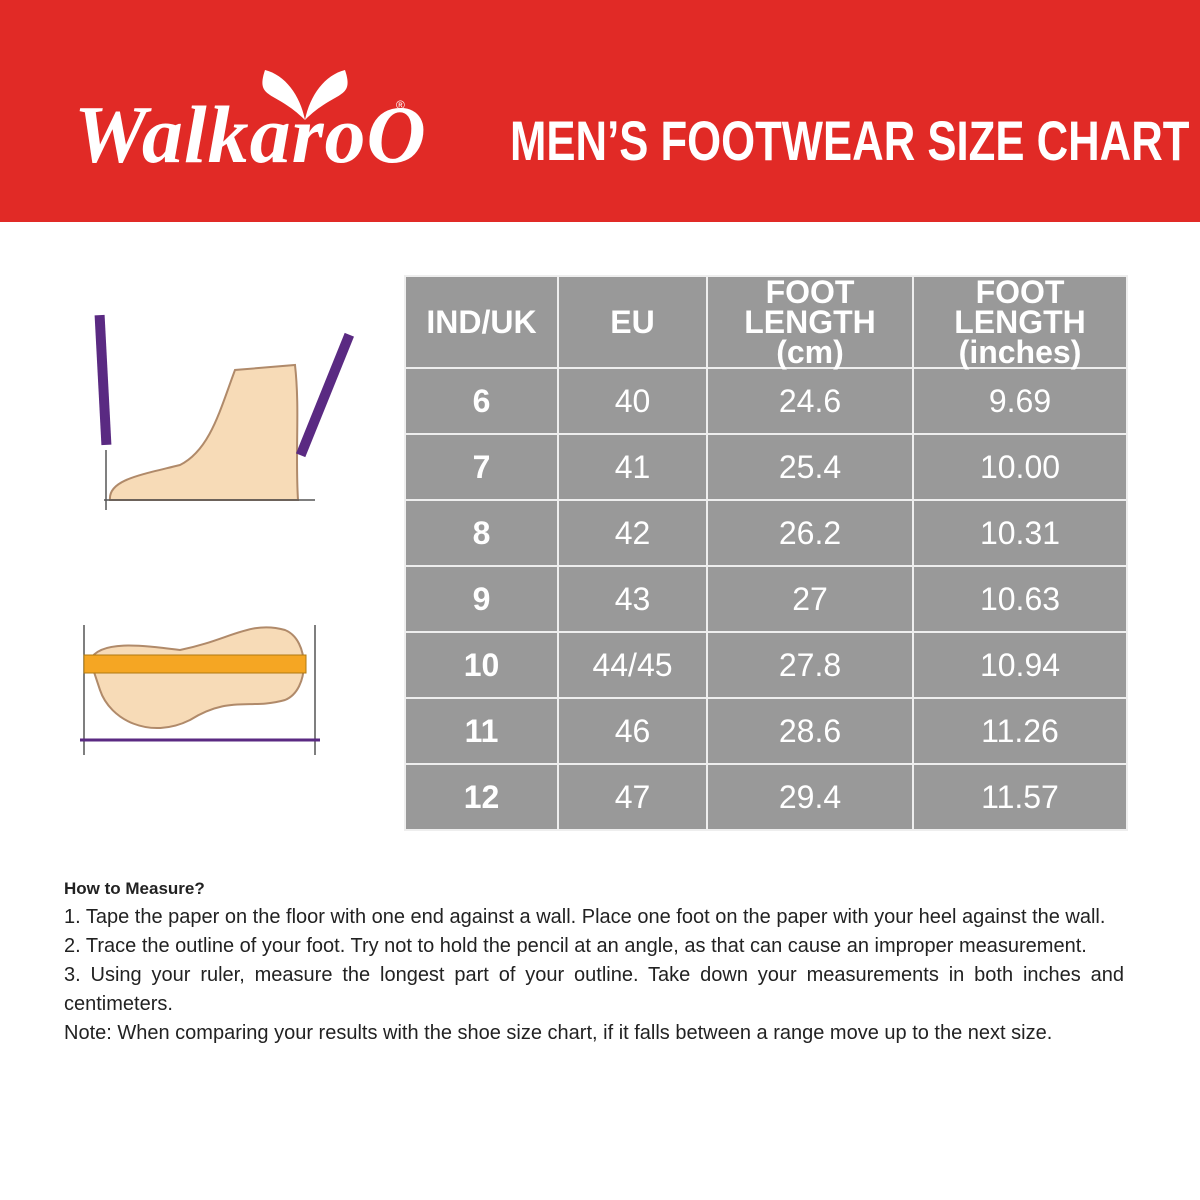 Image resolution: width=1200 pixels, height=1200 pixels. What do you see at coordinates (632, 401) in the screenshot?
I see `table-cell: 40` at bounding box center [632, 401].